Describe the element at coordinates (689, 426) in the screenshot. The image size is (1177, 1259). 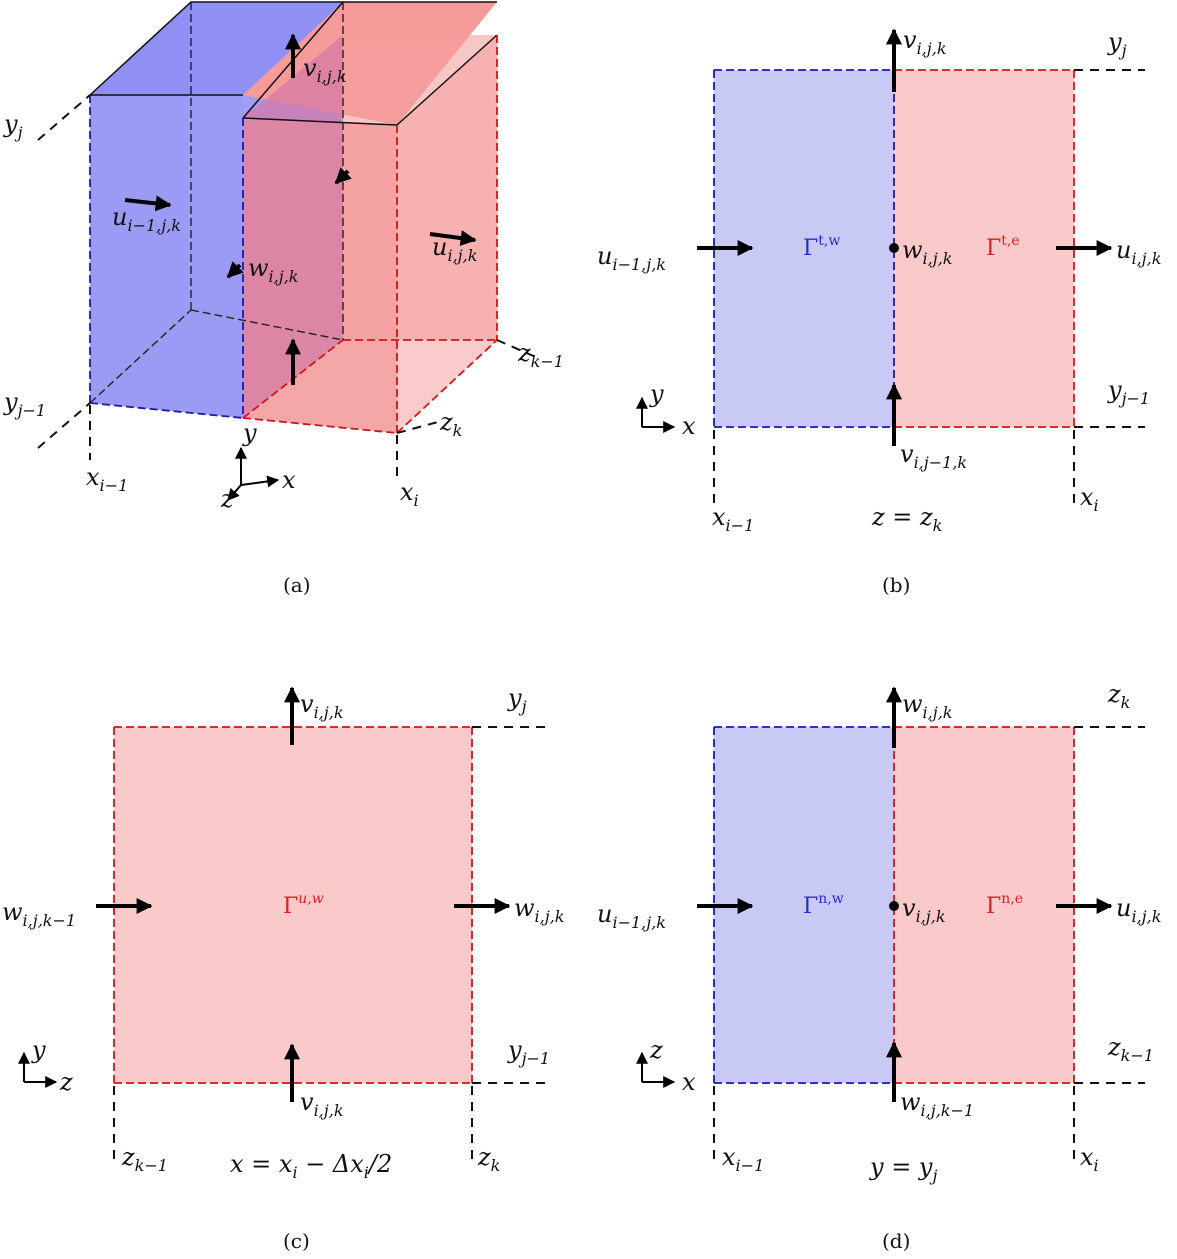
I see `b-axis-x: x` at that location.